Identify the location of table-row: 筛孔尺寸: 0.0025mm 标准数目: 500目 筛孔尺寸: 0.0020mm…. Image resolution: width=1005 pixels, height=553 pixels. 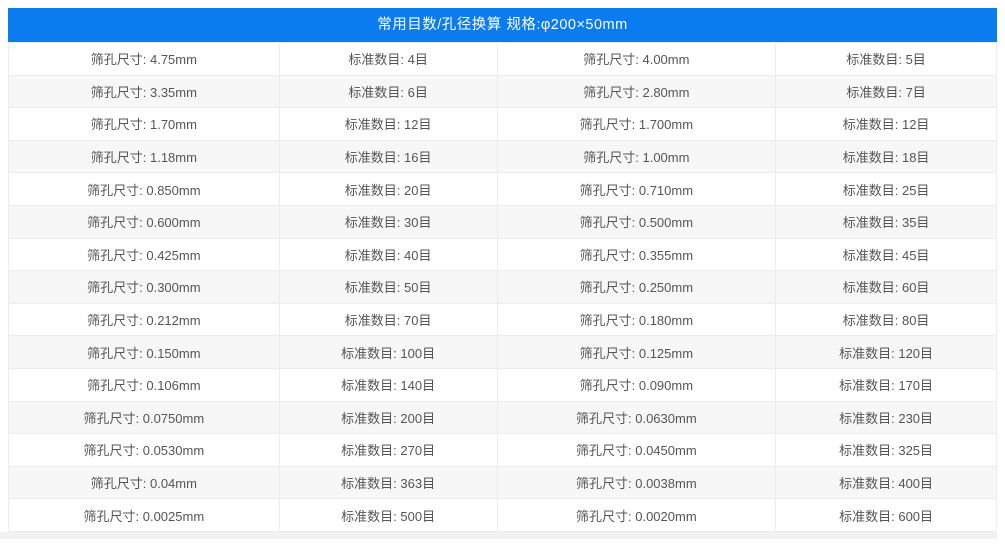
(502, 515).